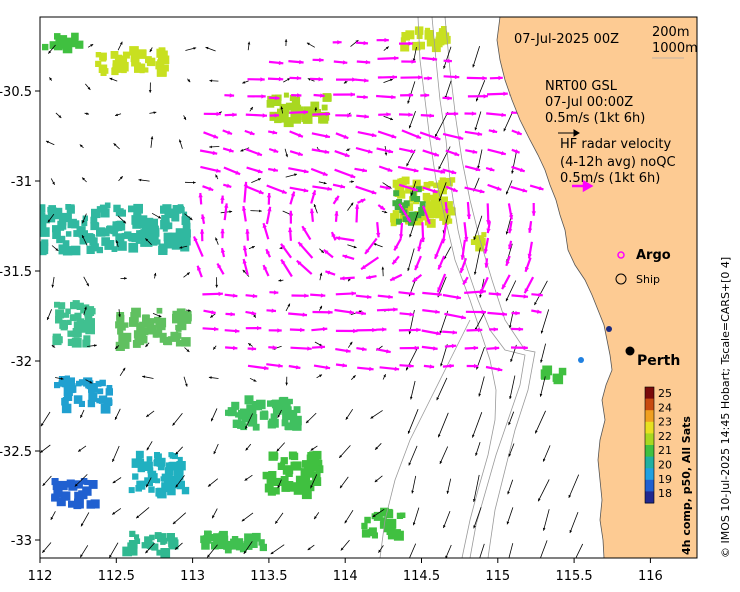  Describe the element at coordinates (665, 493) in the screenshot. I see `colorbar-label: 18` at that location.